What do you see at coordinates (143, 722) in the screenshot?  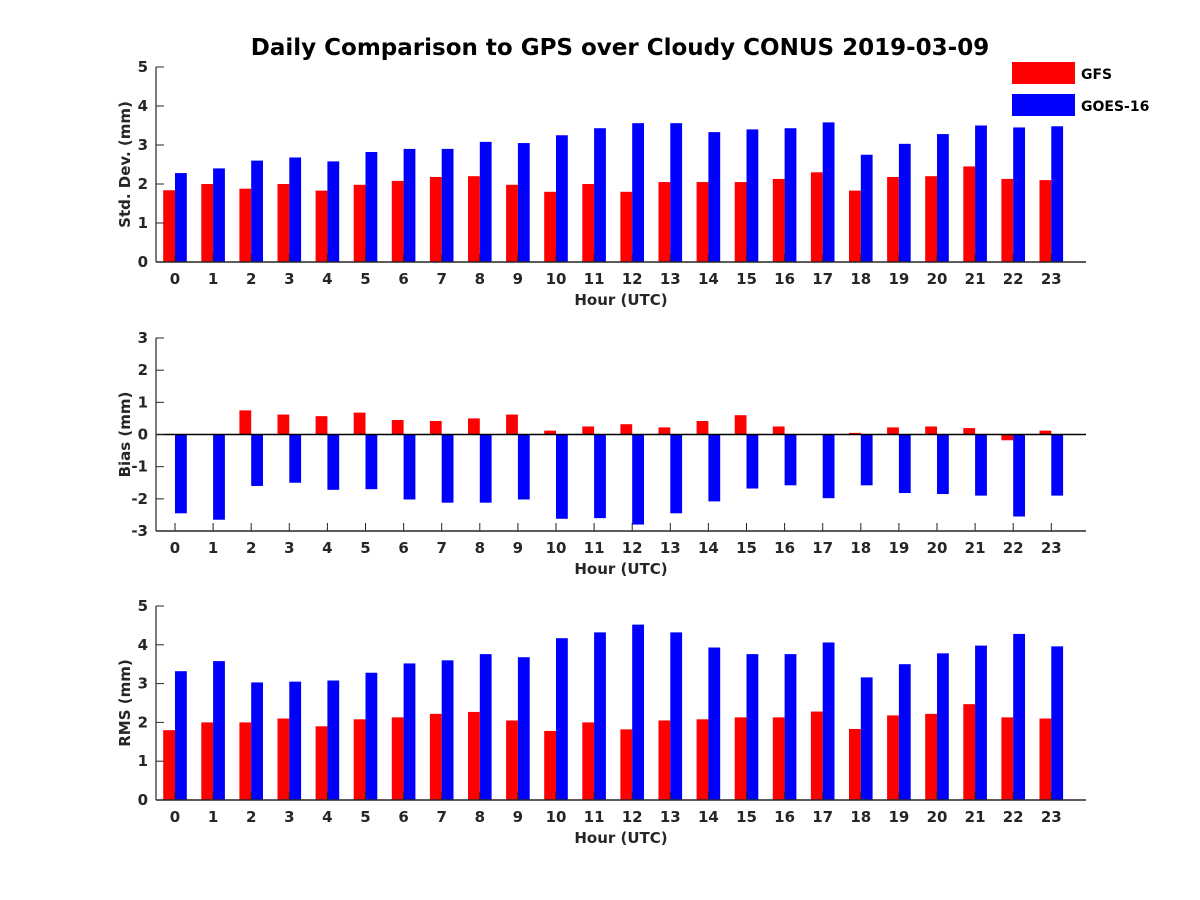 I see `rms-y-tick-label: 2` at bounding box center [143, 722].